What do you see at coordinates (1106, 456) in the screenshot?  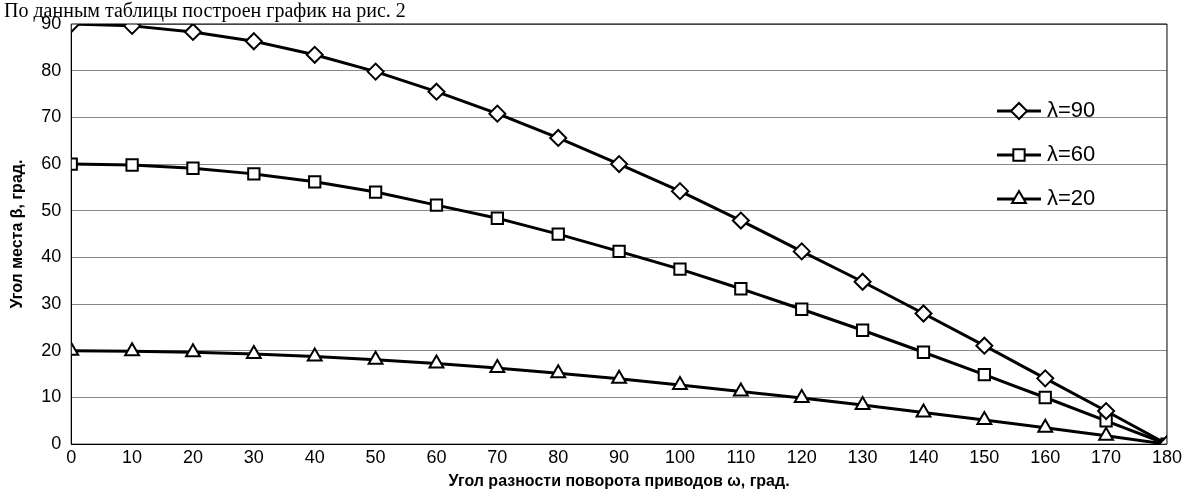 I see `x-tick-label: 170` at bounding box center [1106, 456].